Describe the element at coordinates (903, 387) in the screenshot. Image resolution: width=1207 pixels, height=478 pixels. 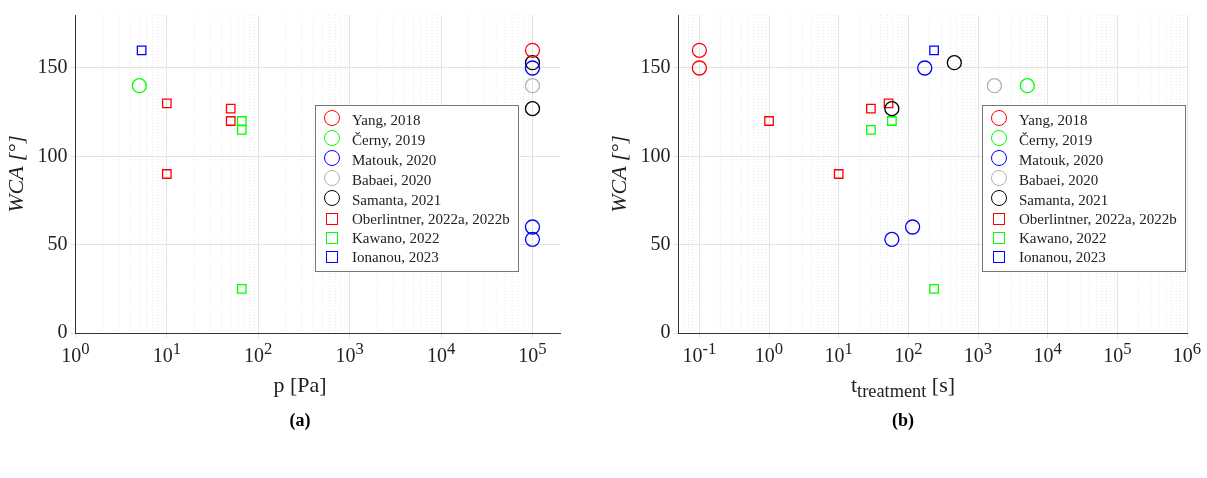
I see `x-axis-title: t$_{treatment}$ [s]` at that location.